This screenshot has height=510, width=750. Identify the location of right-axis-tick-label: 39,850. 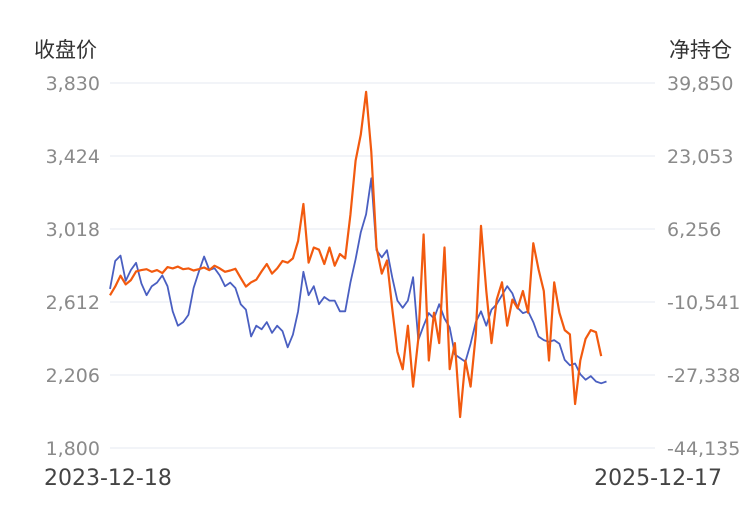
(700, 84).